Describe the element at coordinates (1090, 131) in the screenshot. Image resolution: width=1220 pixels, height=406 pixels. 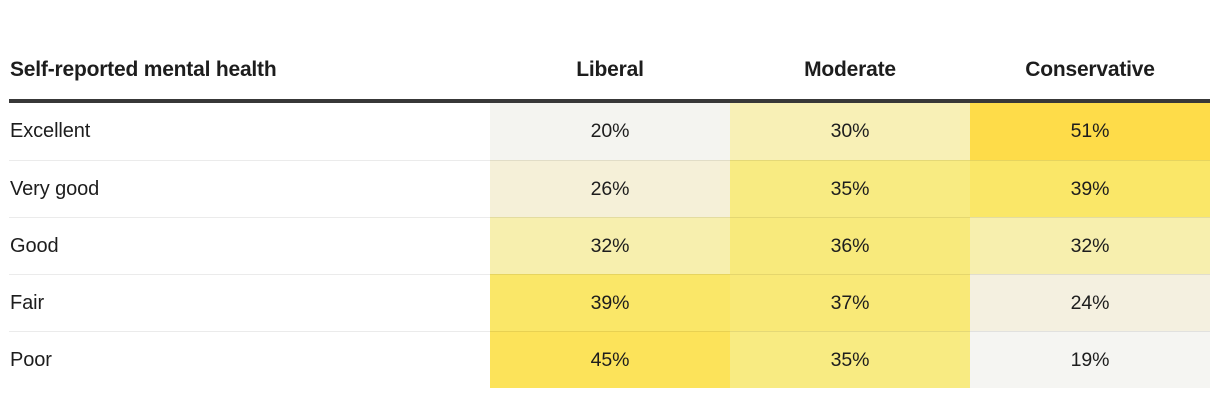
I see `value-cell: 51%` at that location.